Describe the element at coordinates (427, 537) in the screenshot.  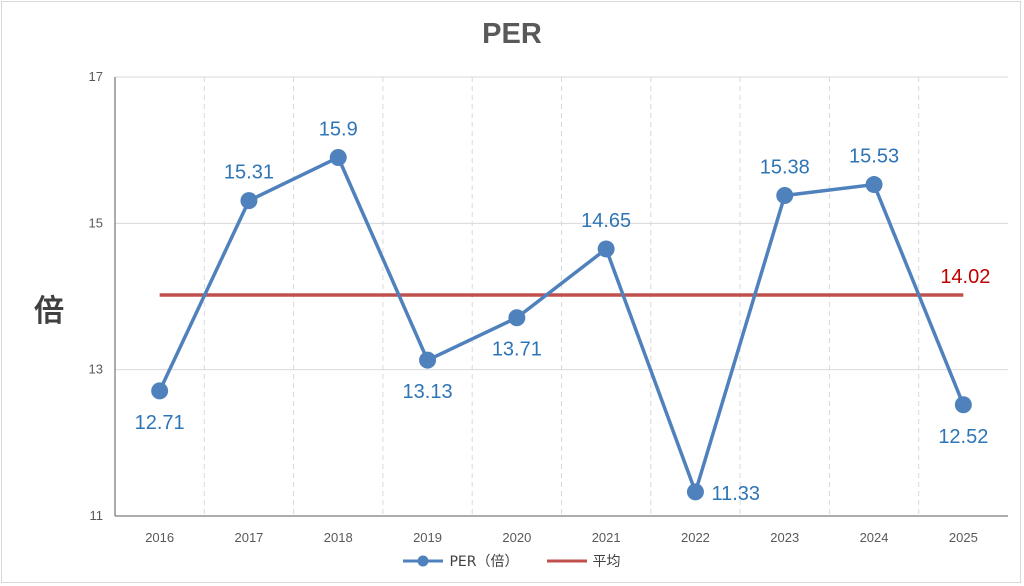
I see `x-tick-label: 2019` at that location.